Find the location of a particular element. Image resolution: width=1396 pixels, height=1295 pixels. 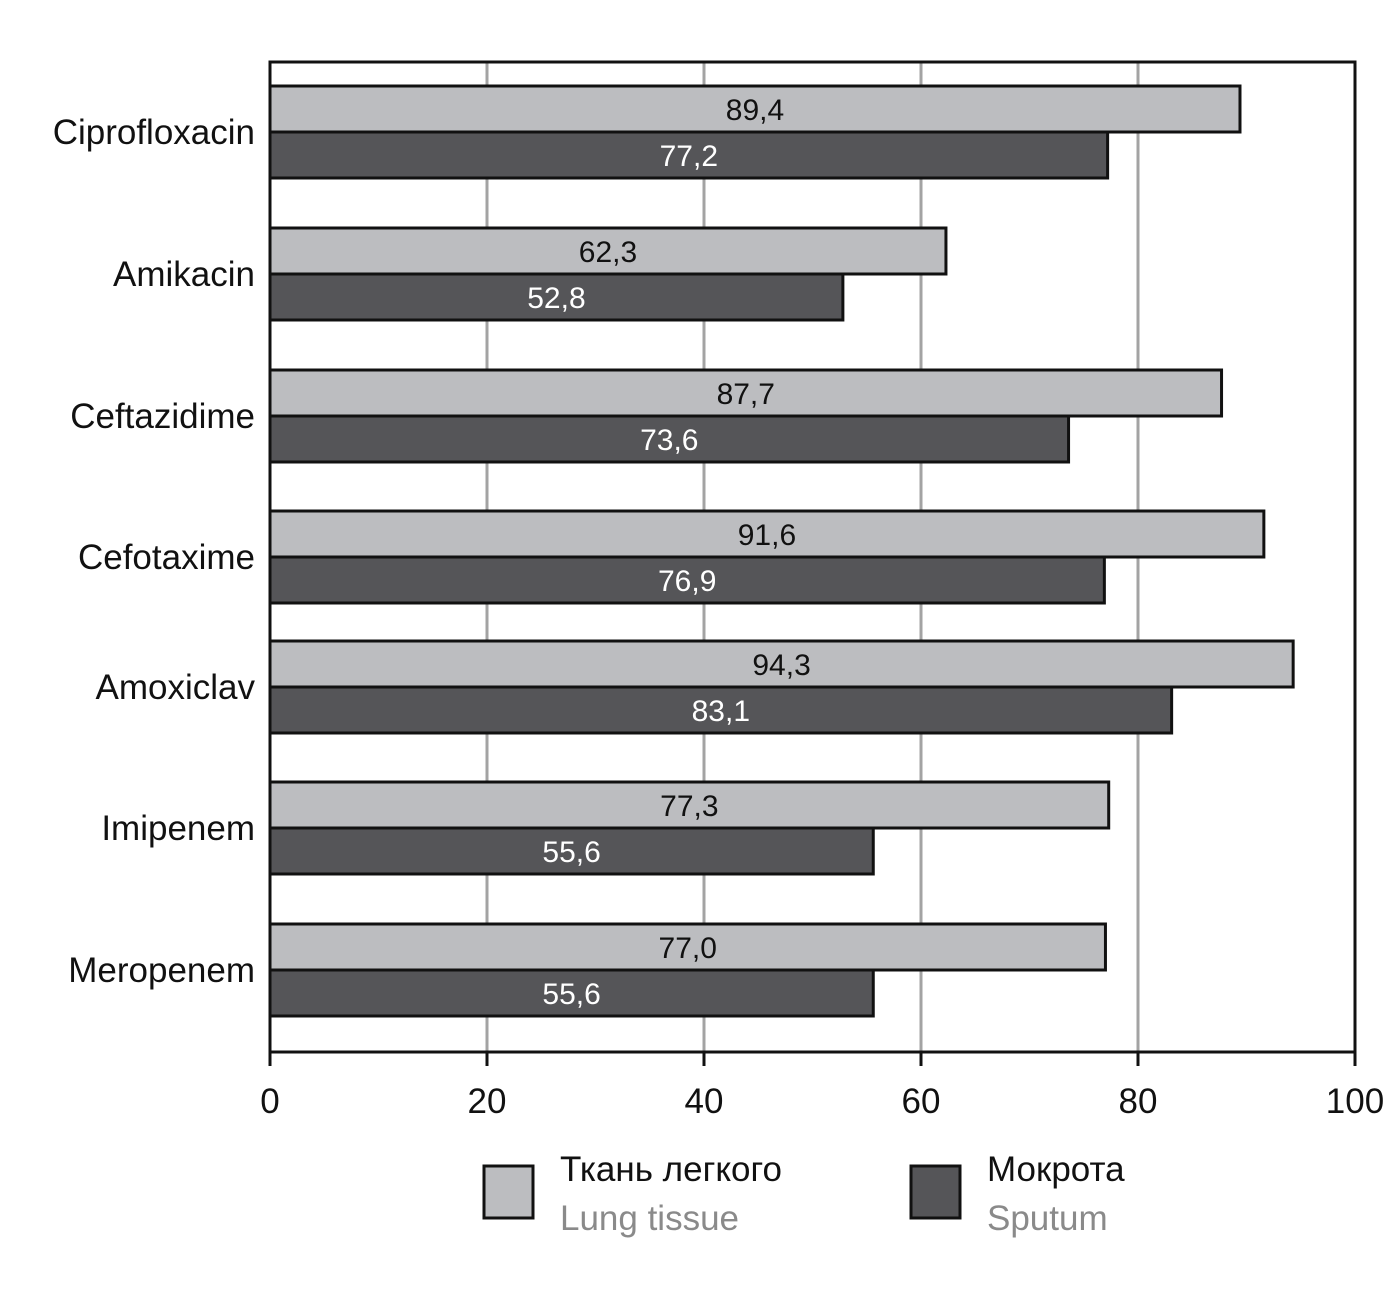

legend-swatch-lung-tissue is located at coordinates (508, 1192).